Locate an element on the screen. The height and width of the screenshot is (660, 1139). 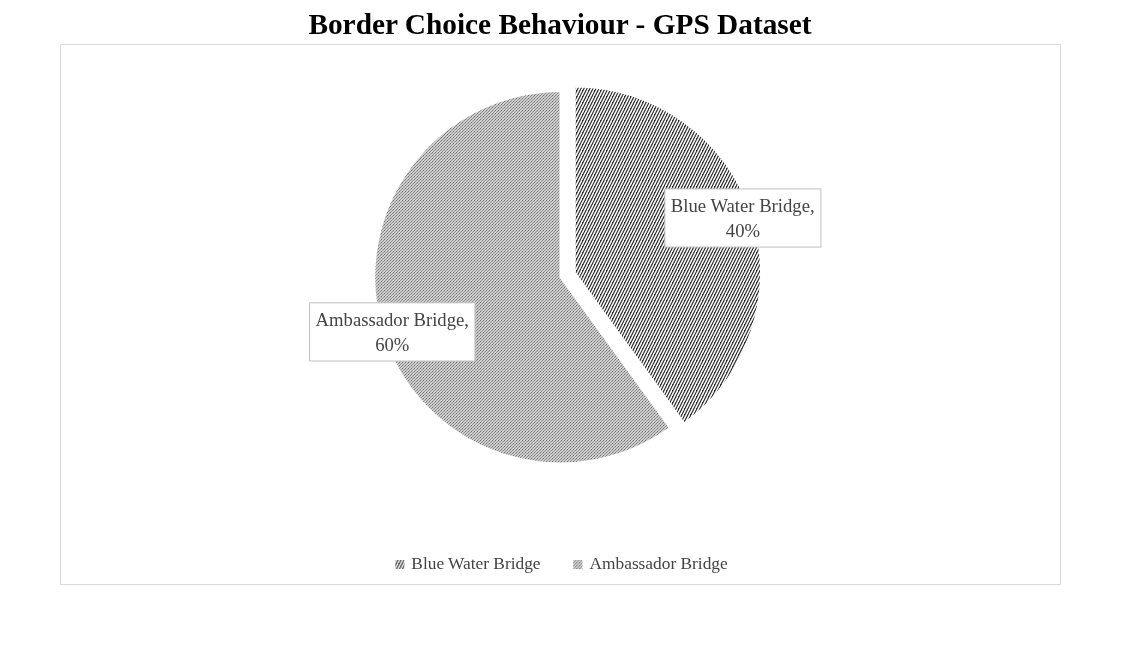
data-label: Ambassador Bridge, 60% is located at coordinates (392, 332).